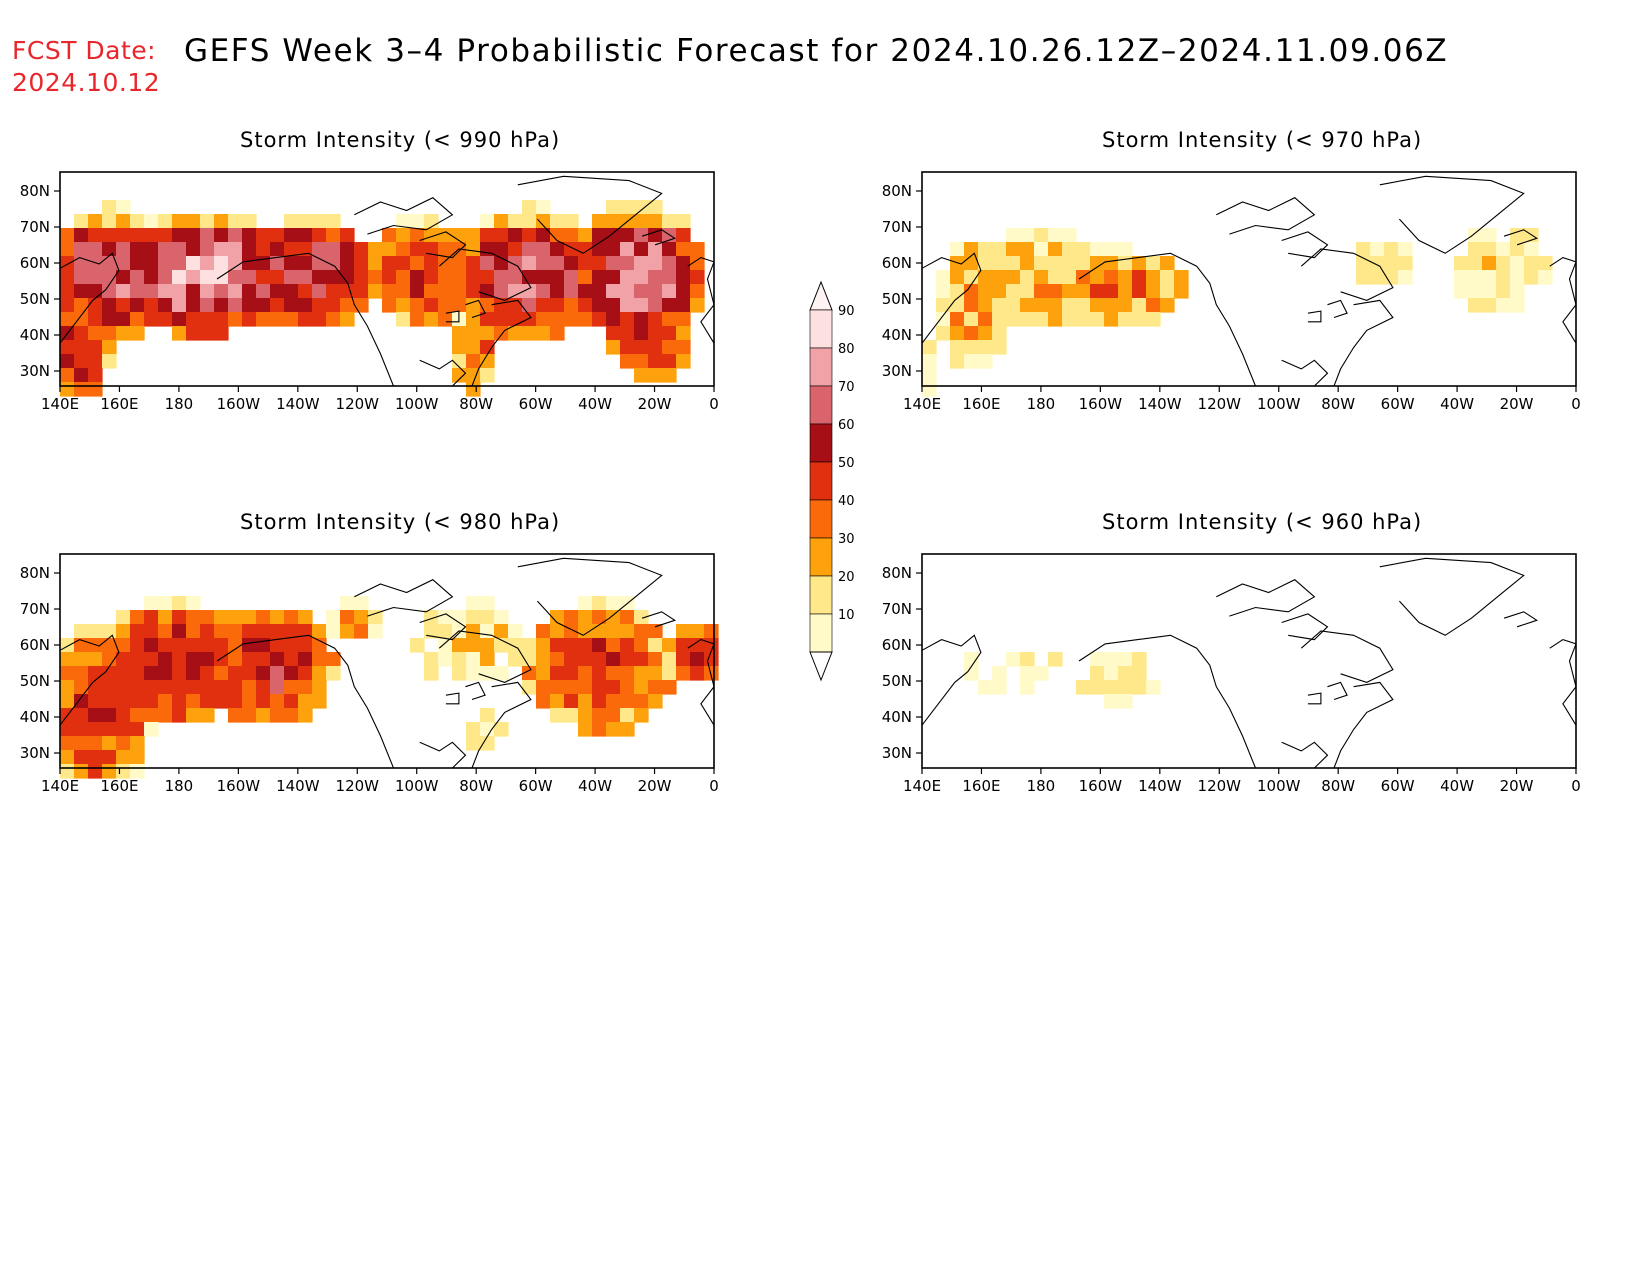  What do you see at coordinates (239, 786) in the screenshot?
I see `lon-label: 160W` at bounding box center [239, 786].